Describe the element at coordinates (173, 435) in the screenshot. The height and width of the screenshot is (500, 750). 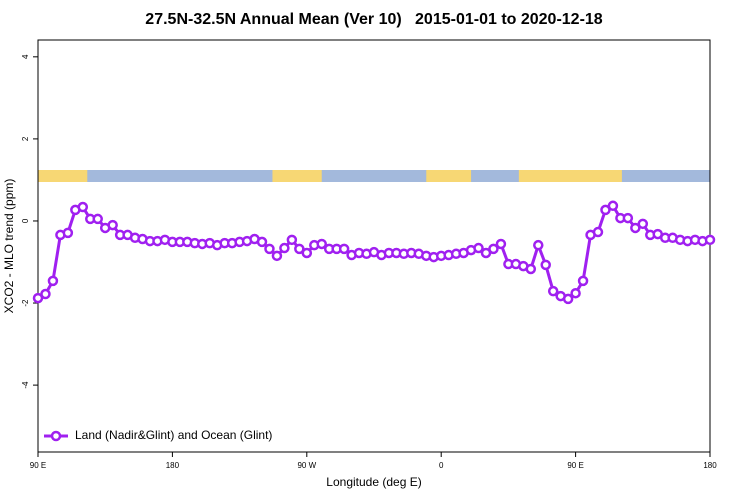
I see `legend-label: Land (Nadir&Glint) and Ocean (Glint)` at that location.